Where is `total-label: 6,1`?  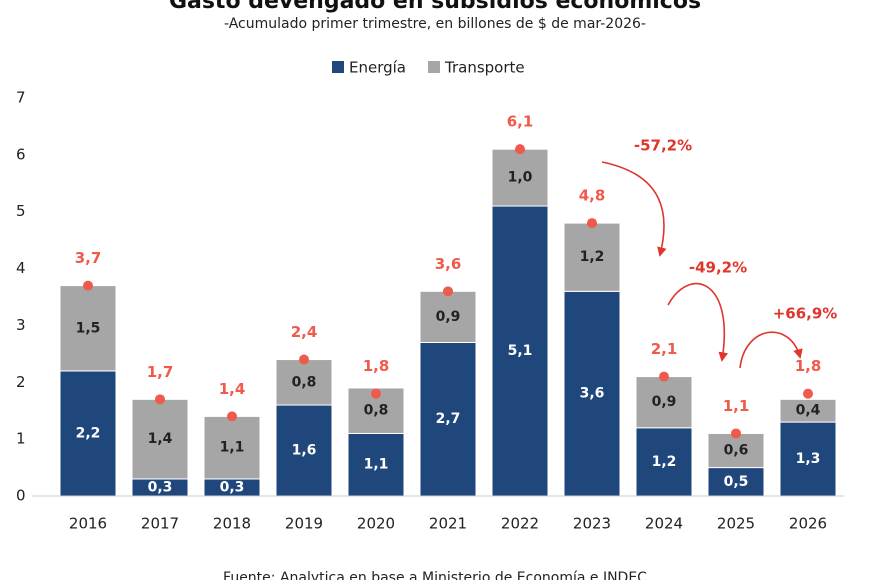
total-label: 6,1 is located at coordinates (520, 122).